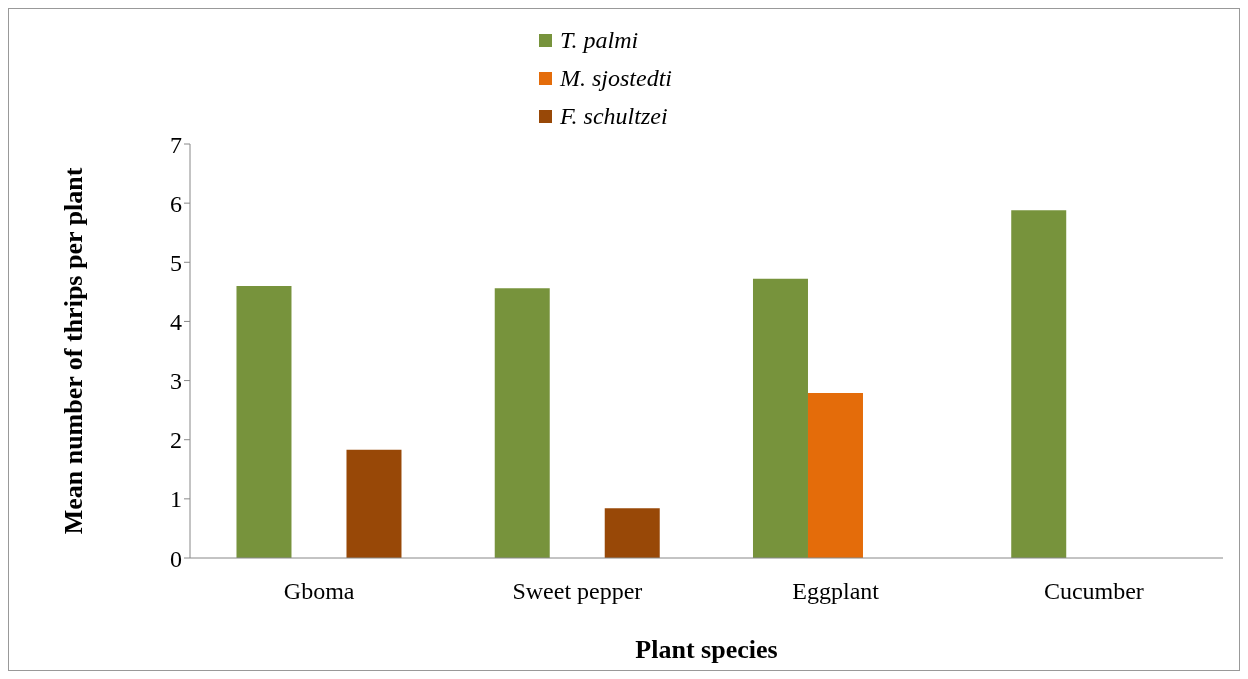 The image size is (1248, 679). Describe the element at coordinates (319, 591) in the screenshot. I see `x-tick-label: Gboma` at that location.